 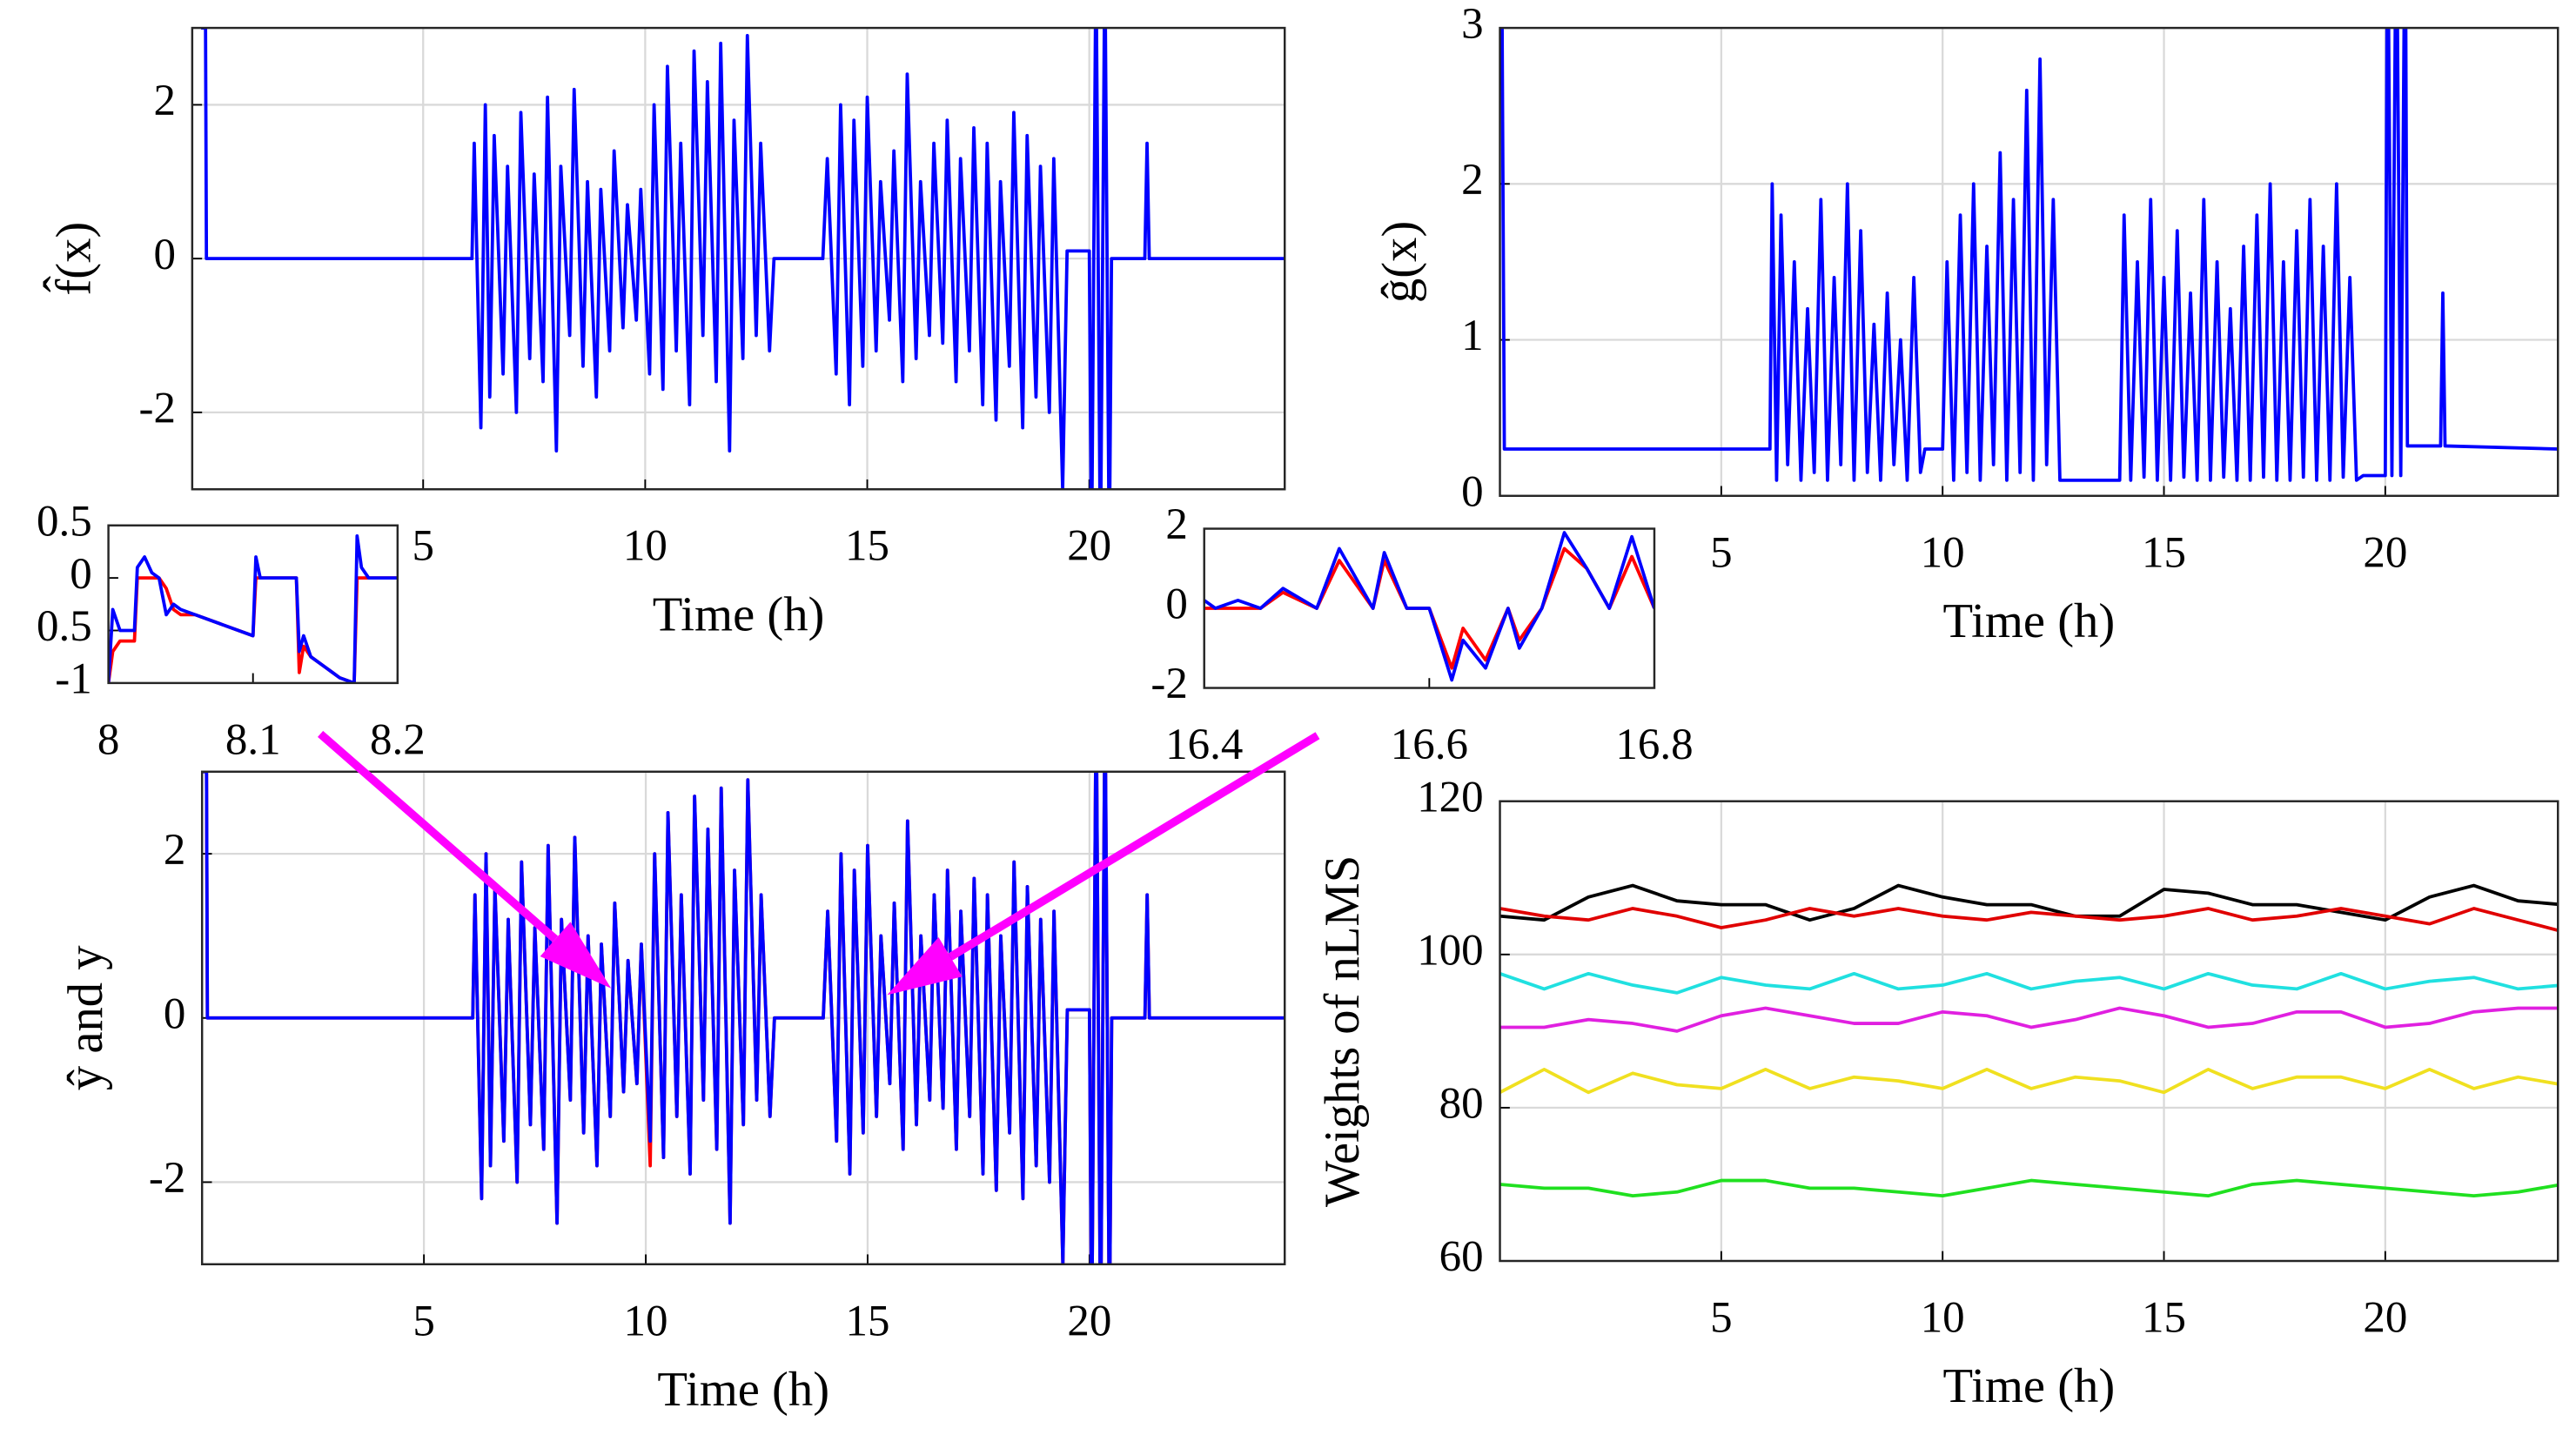 I want to click on x-tick-label: 16.6, so click(x=1429, y=745).